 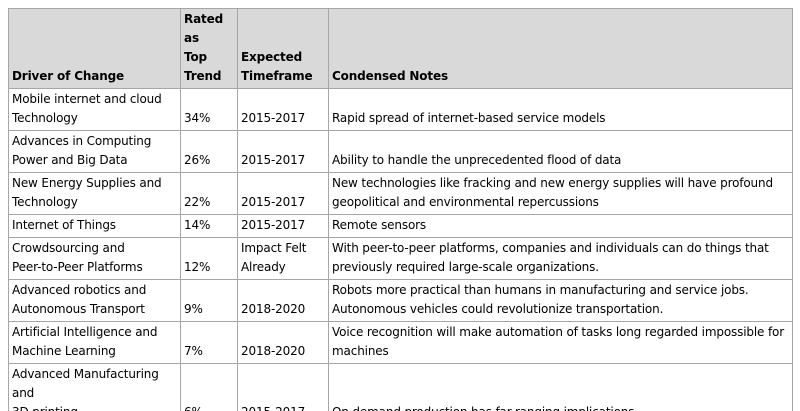 What do you see at coordinates (209, 300) in the screenshot?
I see `cell-rated: 9%` at bounding box center [209, 300].